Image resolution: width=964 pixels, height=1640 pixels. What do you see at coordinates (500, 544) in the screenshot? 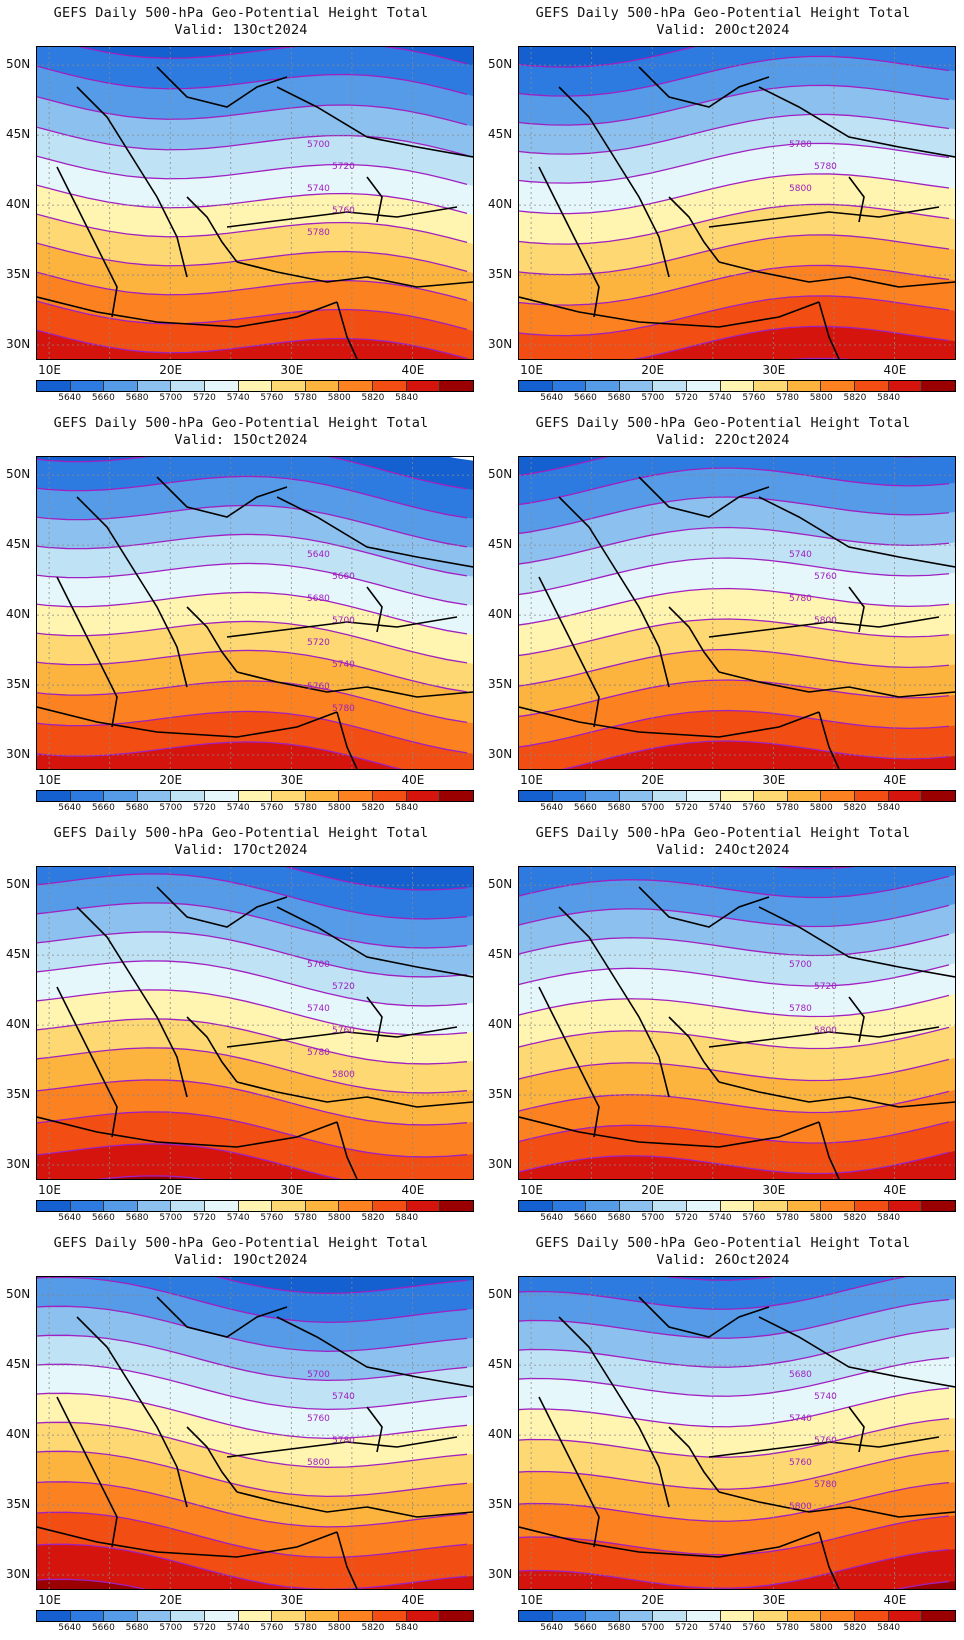
I see `lat-tick-label: 45N` at bounding box center [500, 544].